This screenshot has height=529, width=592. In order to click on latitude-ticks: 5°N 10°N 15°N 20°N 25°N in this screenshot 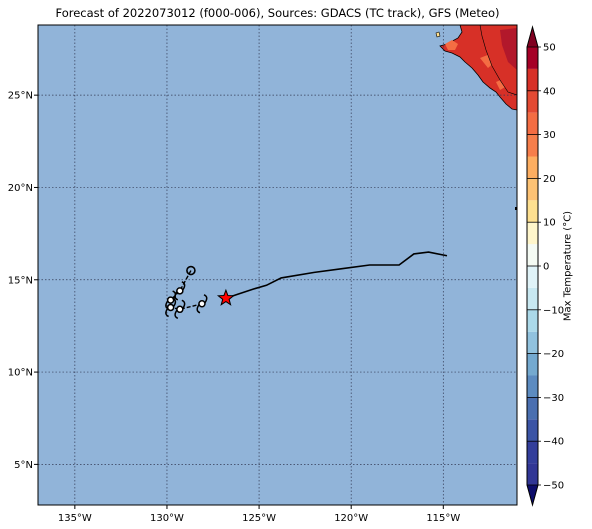, I will do `click(23, 281)`.